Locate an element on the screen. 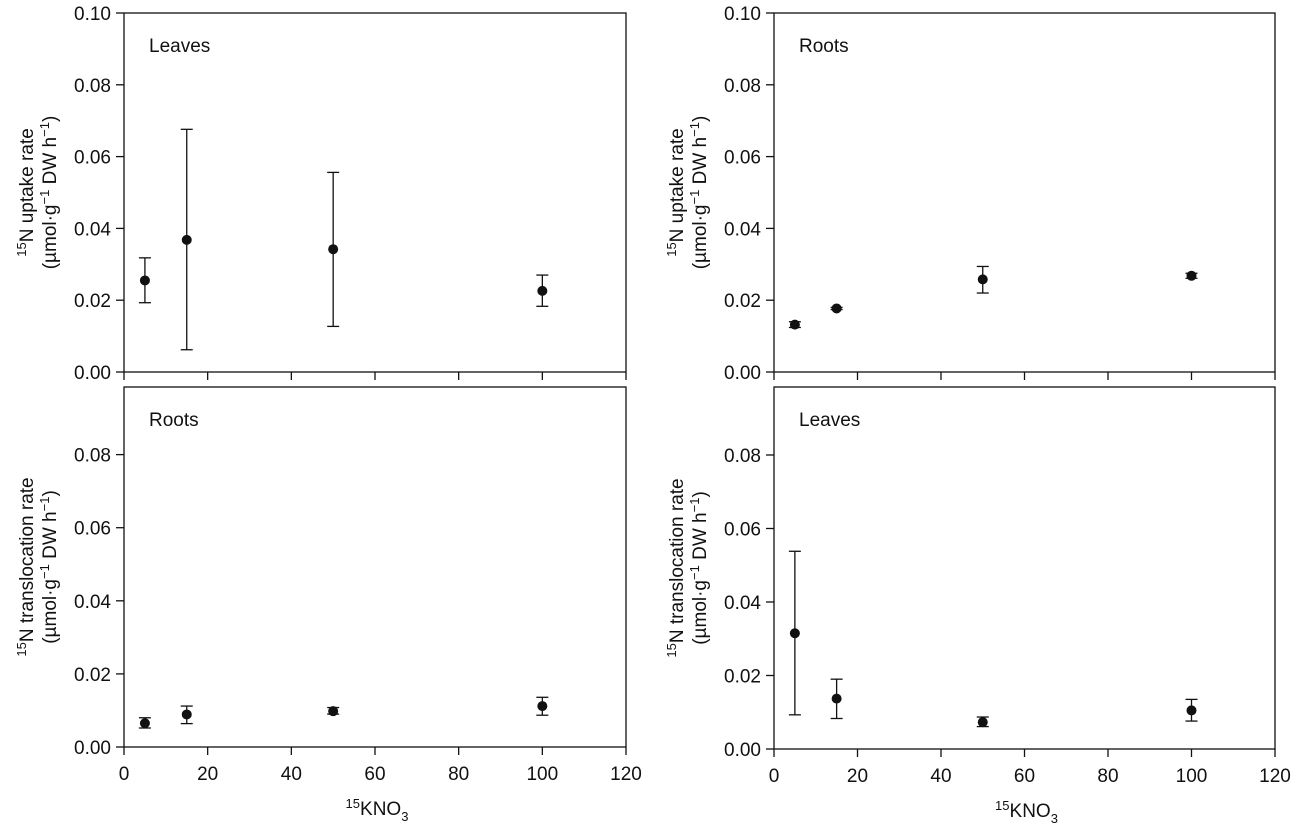  y-axis-title: 15N translocation rate is located at coordinates (676, 567).